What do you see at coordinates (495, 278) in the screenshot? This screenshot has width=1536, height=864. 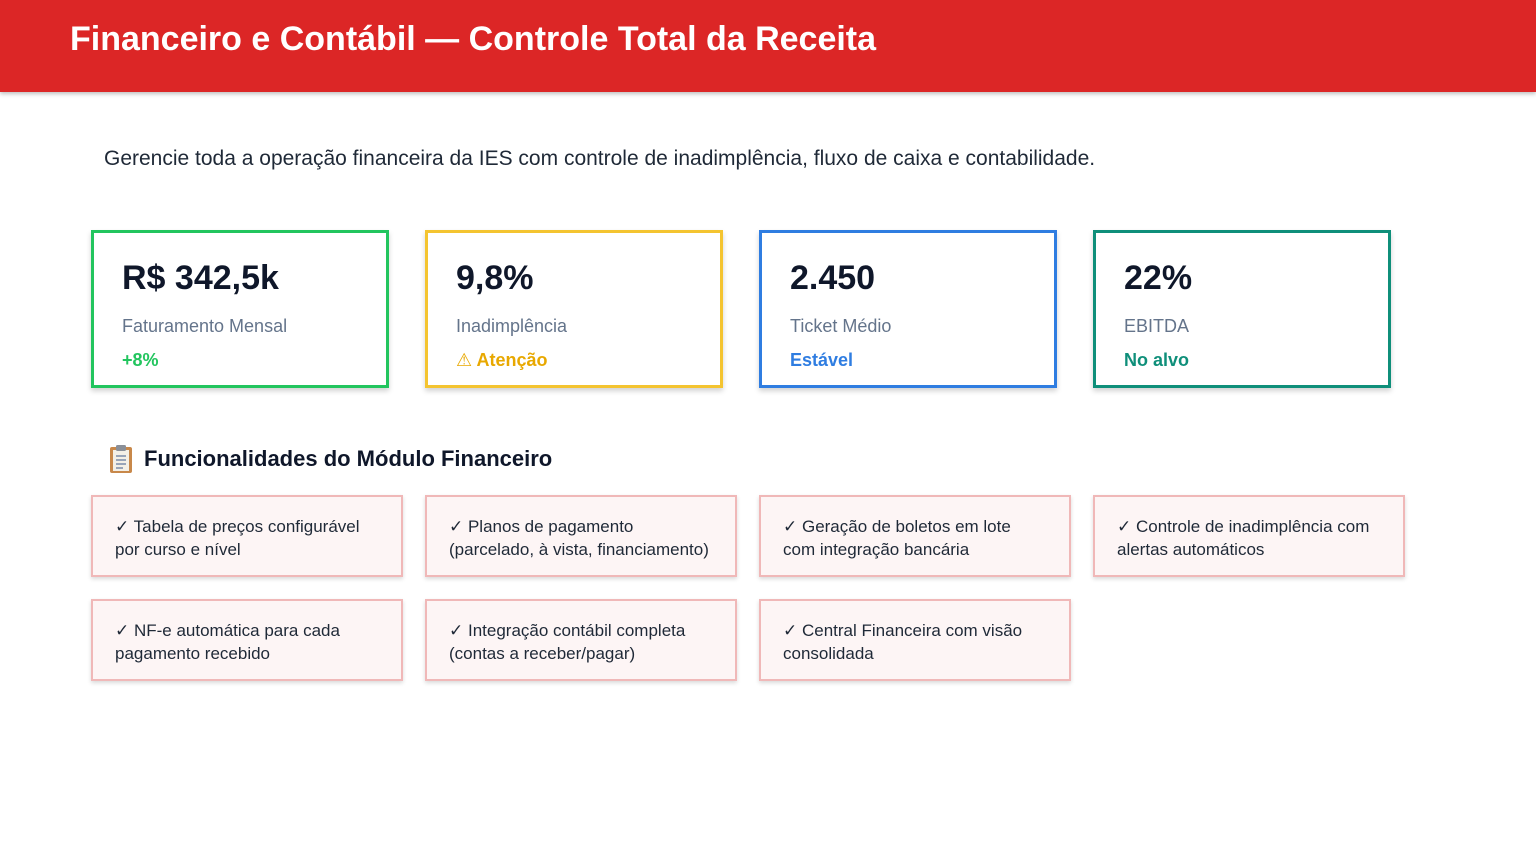 I see `kpi-value: 9,8%` at bounding box center [495, 278].